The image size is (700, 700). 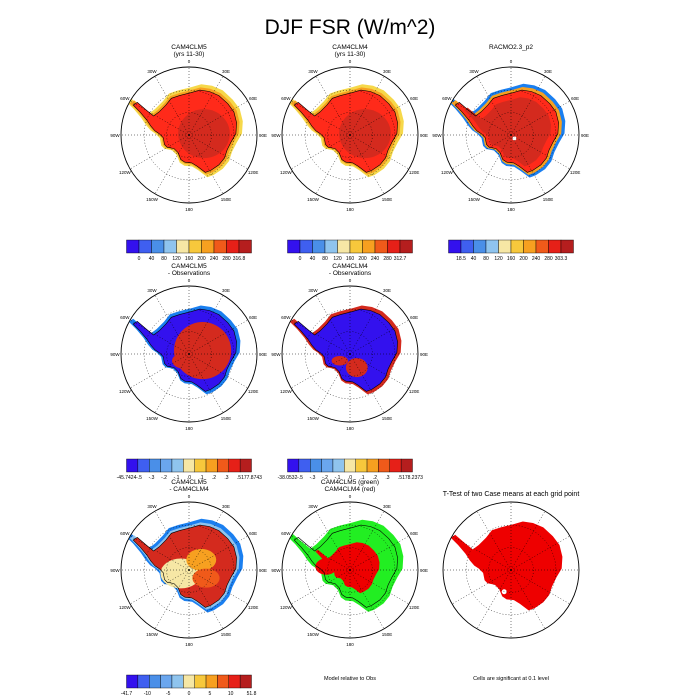 What do you see at coordinates (189, 478) in the screenshot?
I see `colorbar-label: .0` at bounding box center [189, 478].